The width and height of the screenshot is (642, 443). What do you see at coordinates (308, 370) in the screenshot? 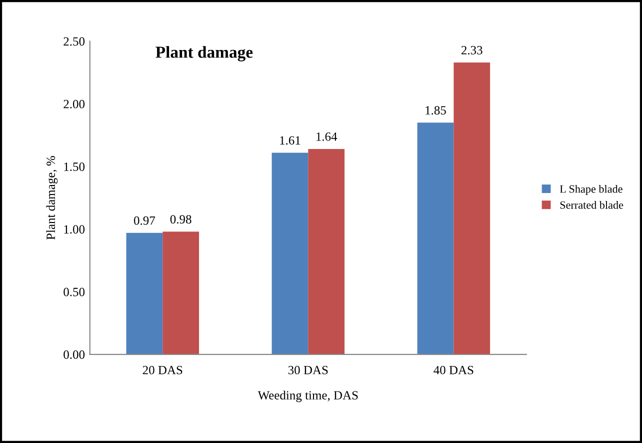
I see `x-tick-label: 30 DAS` at bounding box center [308, 370].